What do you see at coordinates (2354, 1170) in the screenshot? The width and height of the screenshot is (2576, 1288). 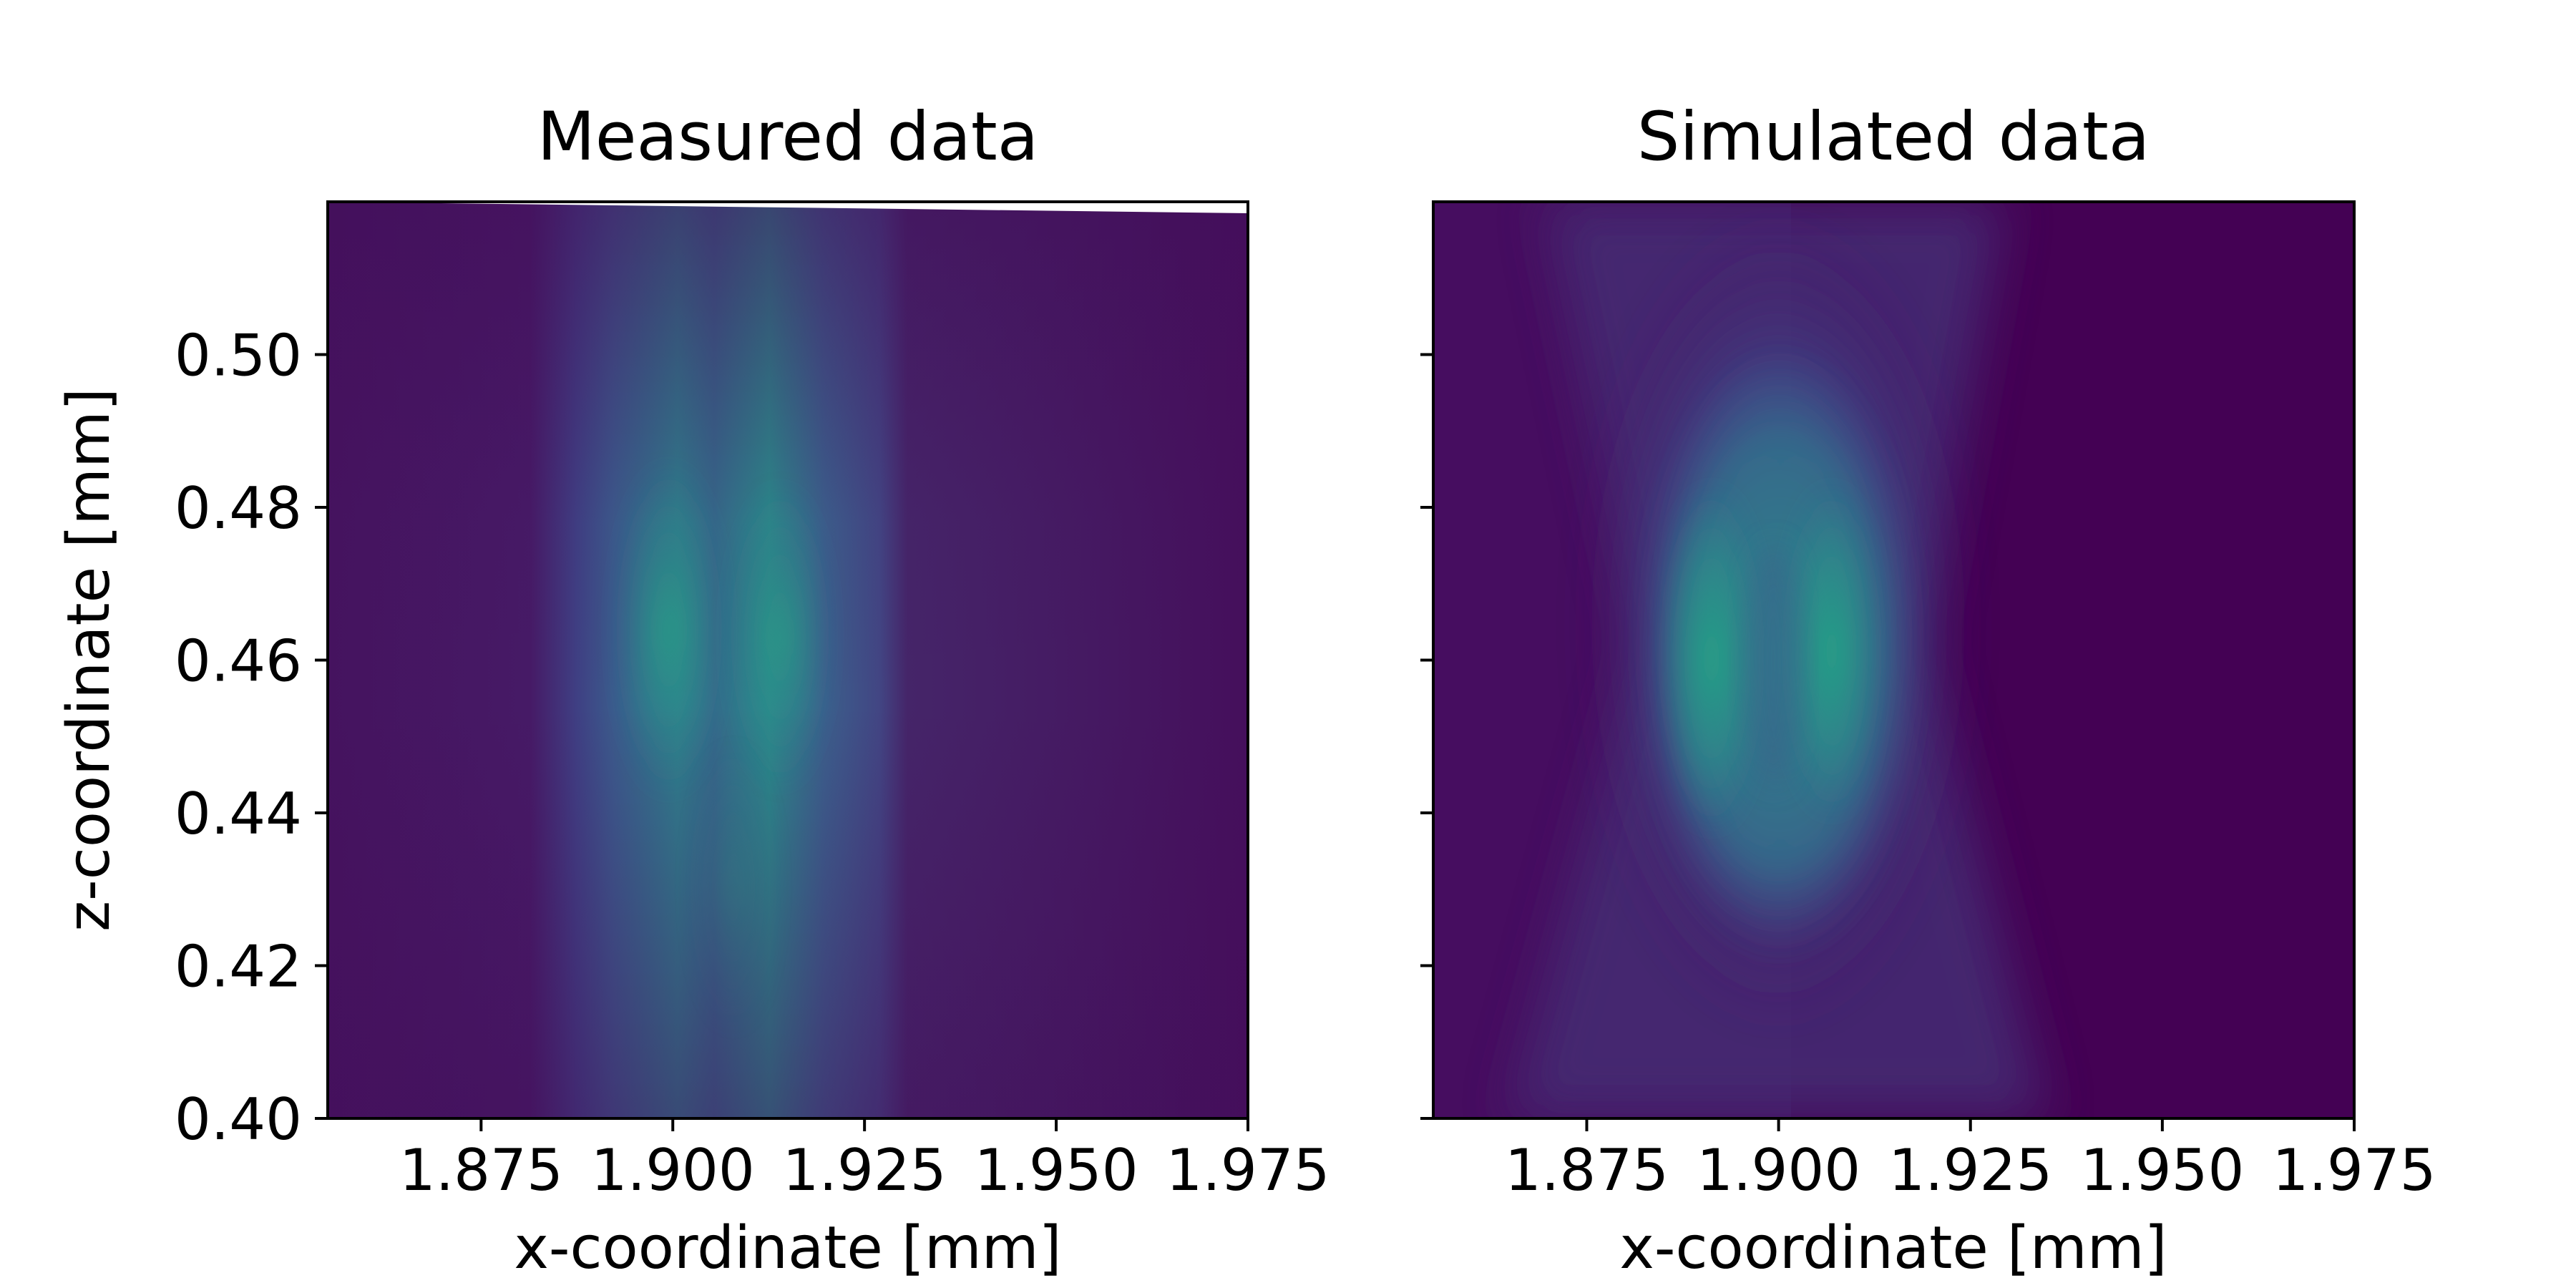 I see `simulated-x-tick-label: 1.975` at bounding box center [2354, 1170].